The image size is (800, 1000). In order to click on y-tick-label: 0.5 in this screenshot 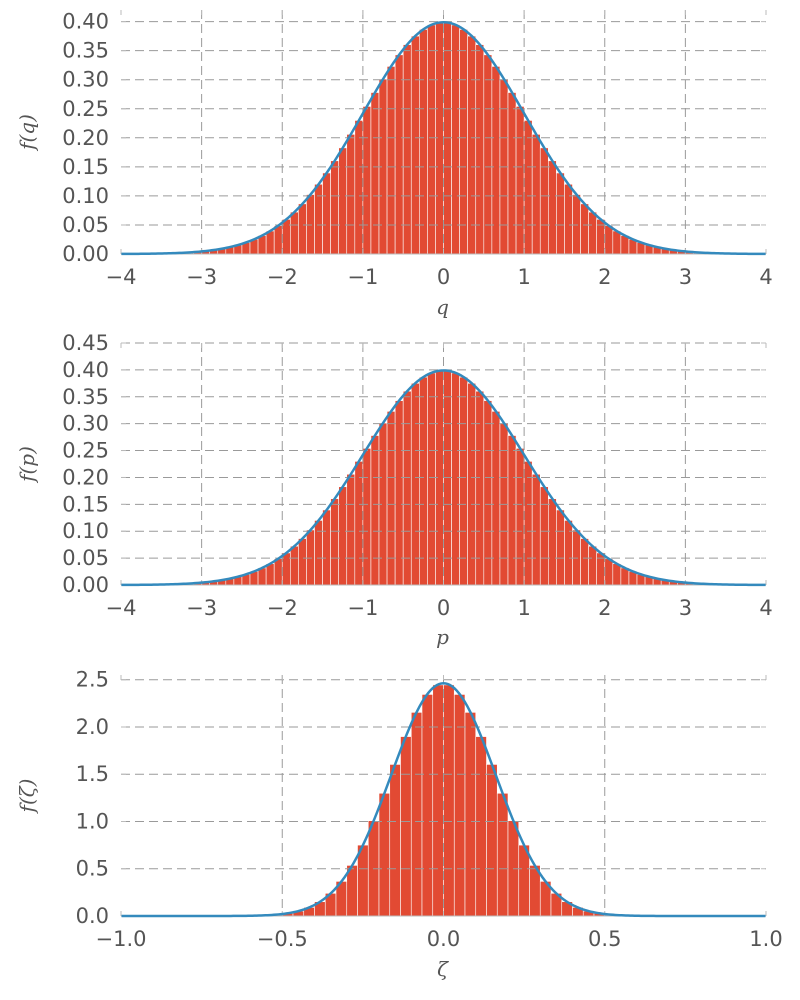, I will do `click(92, 869)`.